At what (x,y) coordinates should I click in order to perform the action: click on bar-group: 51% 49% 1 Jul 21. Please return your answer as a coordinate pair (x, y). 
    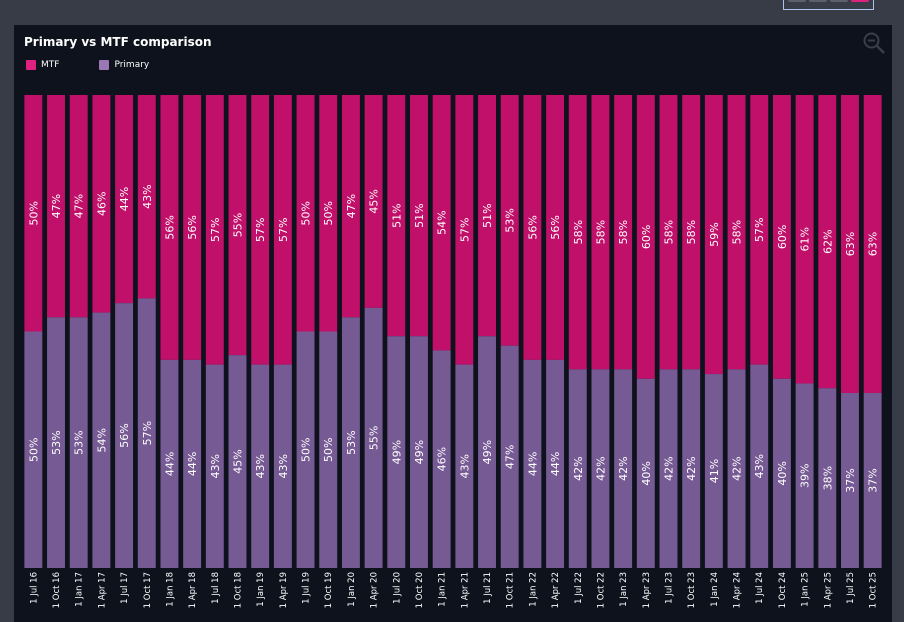
    Looking at the image, I should click on (487, 349).